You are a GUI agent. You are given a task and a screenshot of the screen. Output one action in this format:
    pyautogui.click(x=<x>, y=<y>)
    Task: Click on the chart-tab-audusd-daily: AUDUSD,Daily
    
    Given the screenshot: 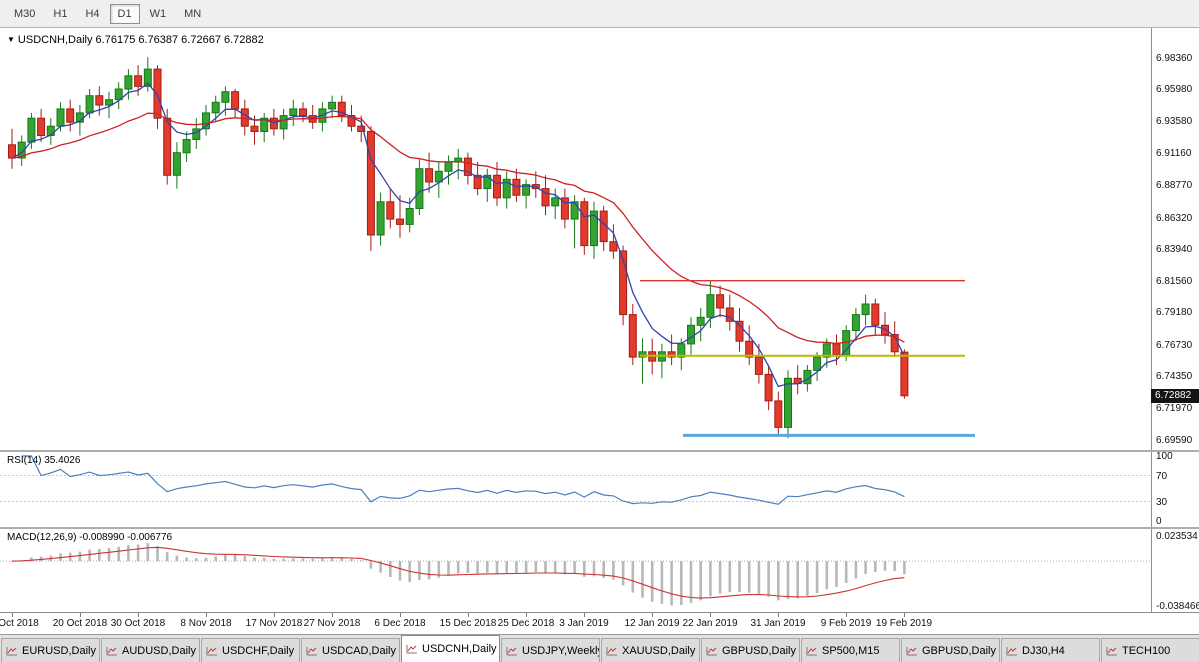 What is the action you would take?
    pyautogui.click(x=150, y=650)
    